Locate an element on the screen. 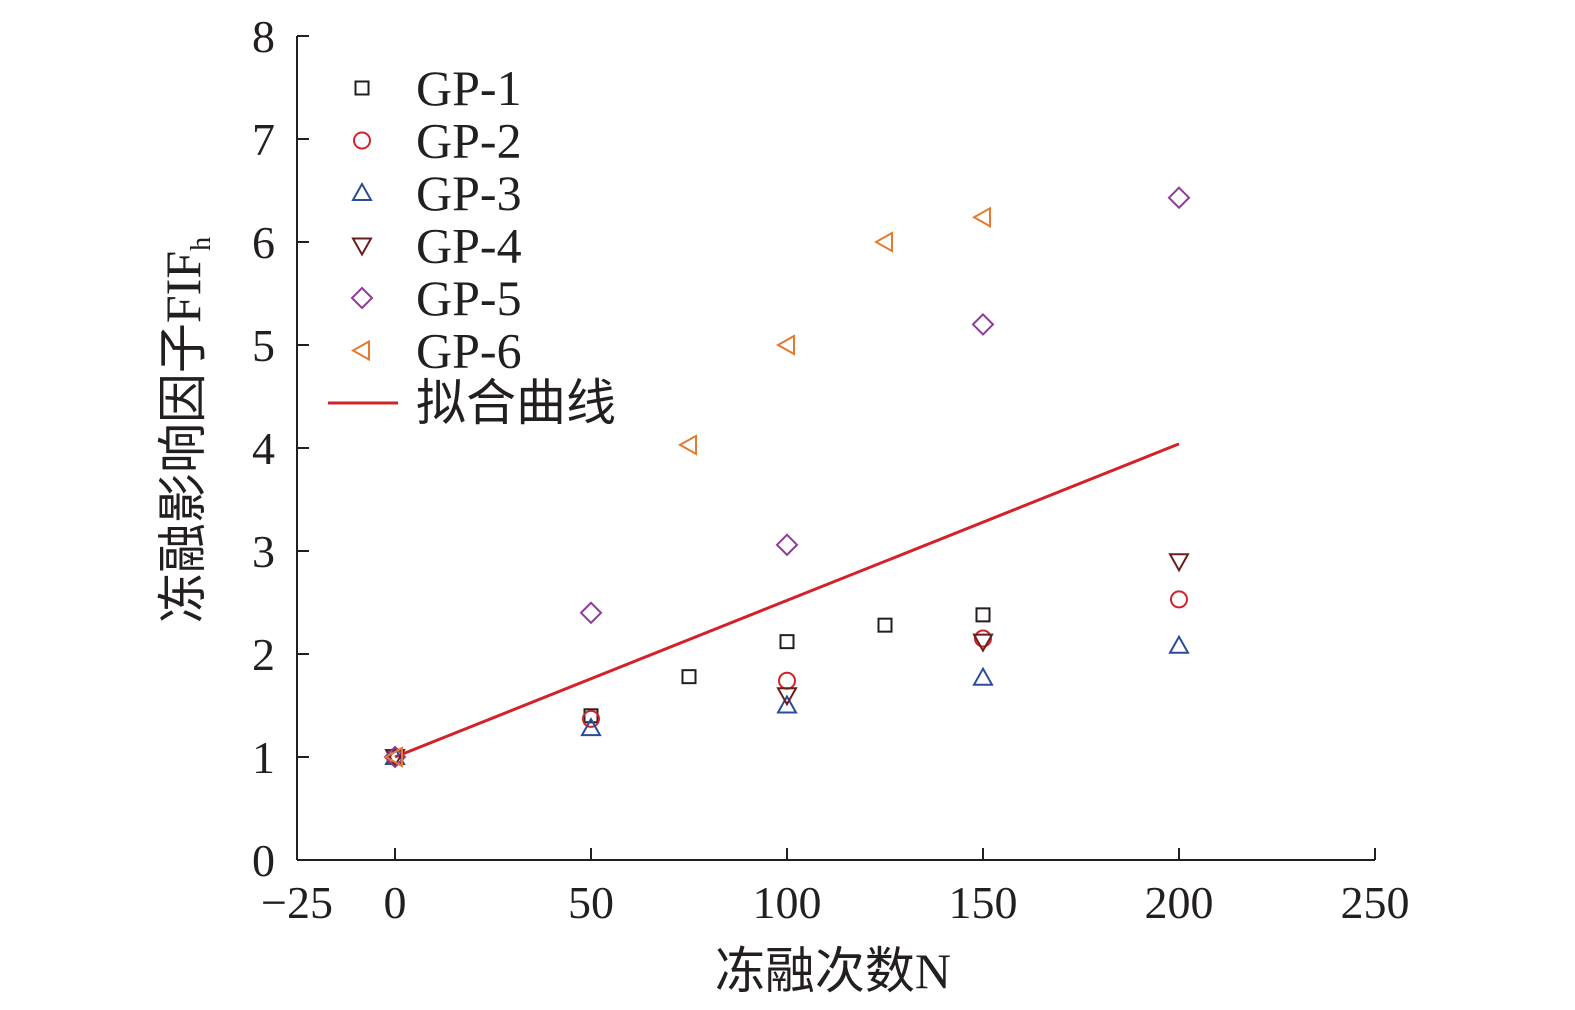 This screenshot has width=1575, height=1010. x-tick-label: −25 is located at coordinates (297, 902).